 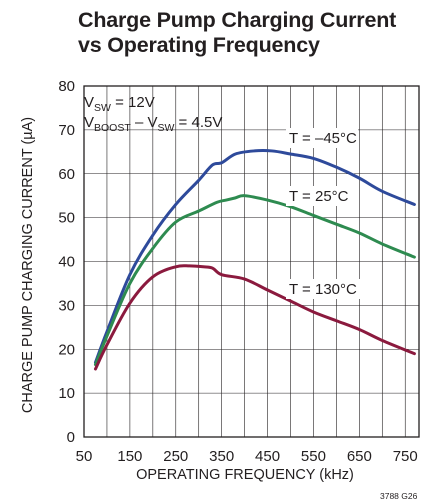 I want to click on y-tick-label: 40, so click(x=66, y=262).